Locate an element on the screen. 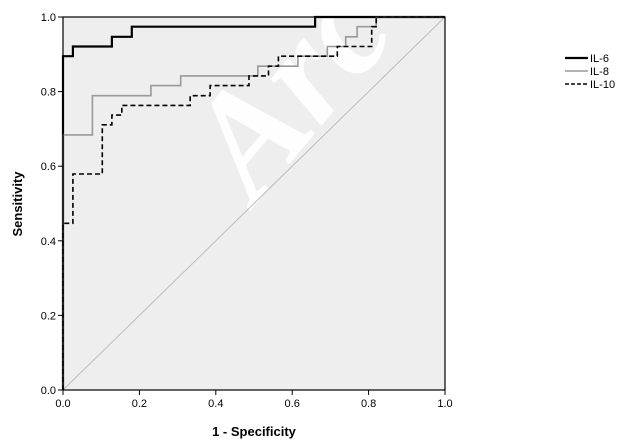 The image size is (621, 441). legend: IL-6IL-8IL-10 is located at coordinates (590, 72).